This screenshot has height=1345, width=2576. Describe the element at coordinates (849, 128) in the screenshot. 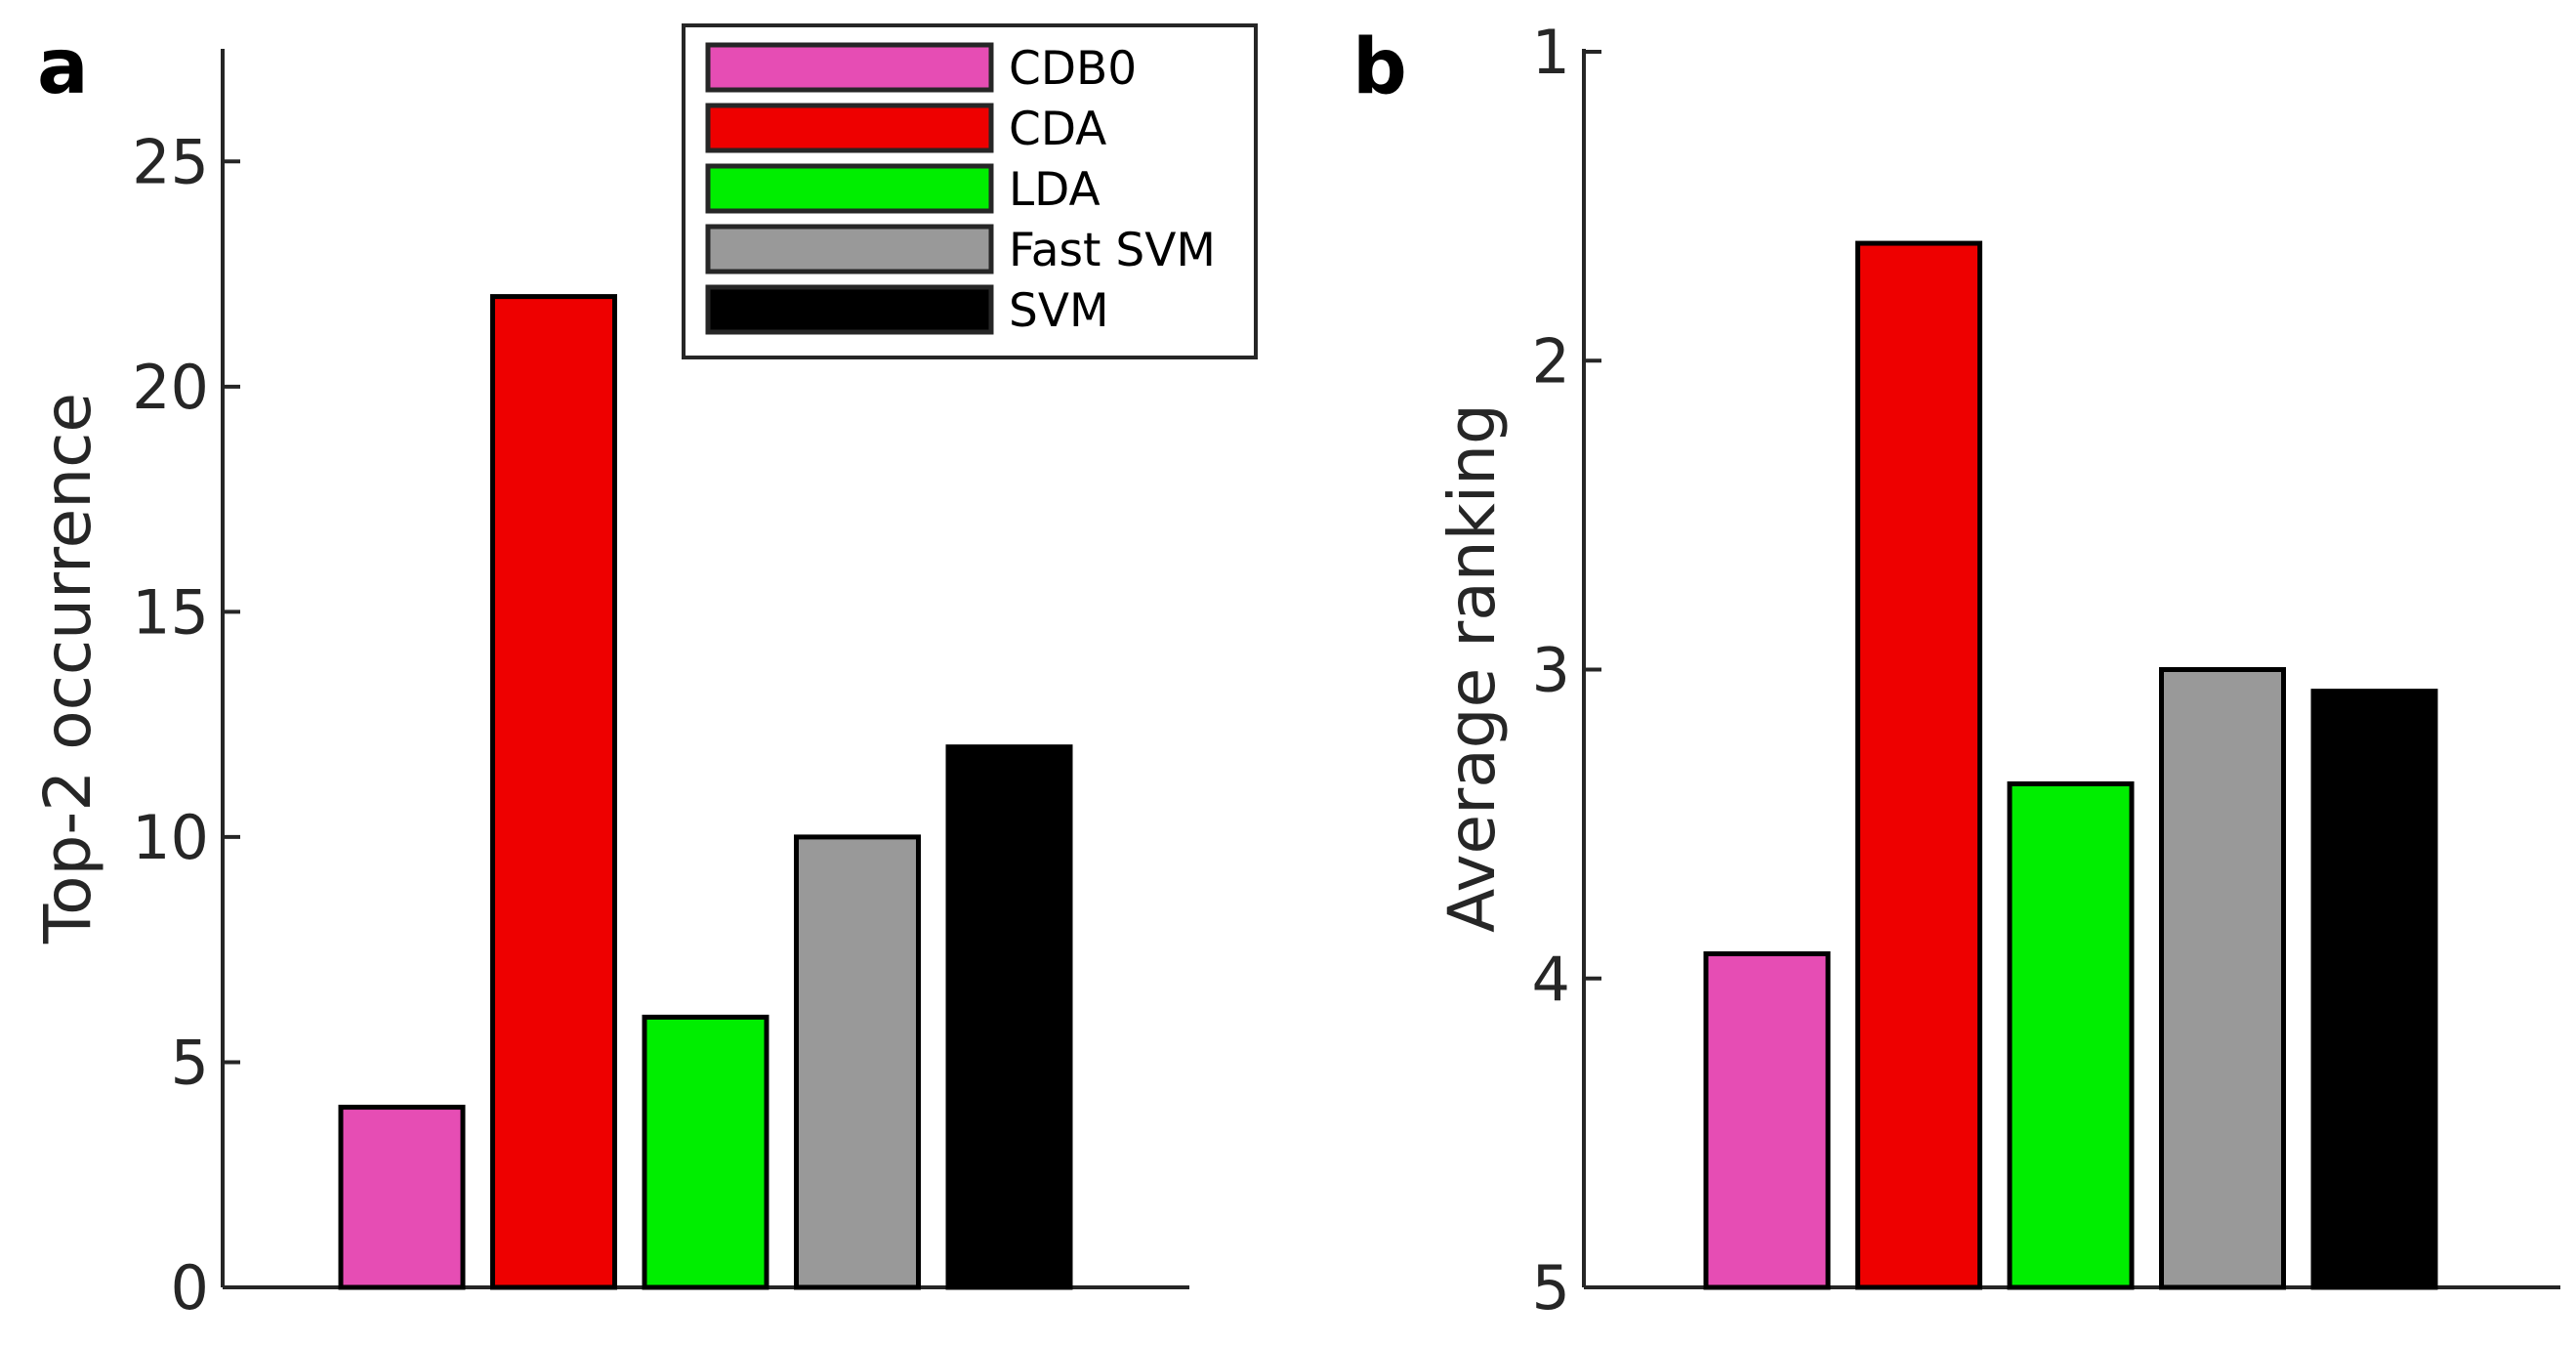

I see `legend-swatch-cda` at that location.